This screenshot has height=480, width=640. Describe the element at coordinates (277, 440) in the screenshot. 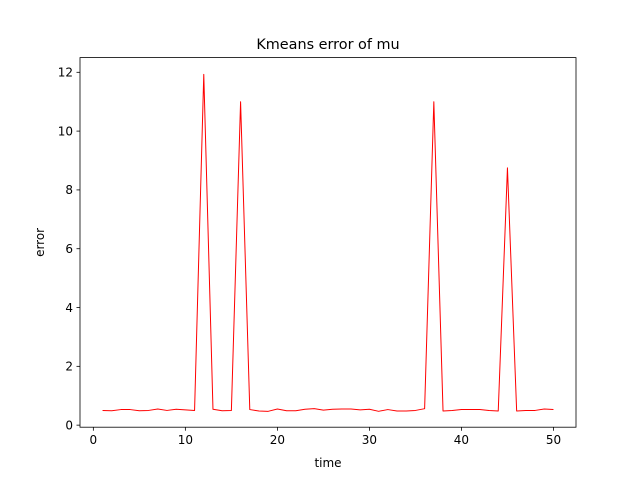

I see `x-tick-label: 20` at that location.